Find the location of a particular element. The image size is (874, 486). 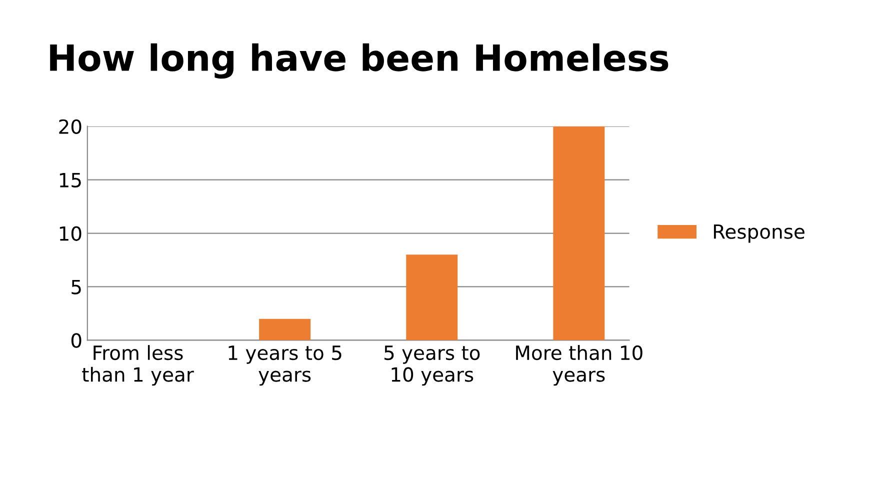

y-tick-label: 5 is located at coordinates (76, 287).